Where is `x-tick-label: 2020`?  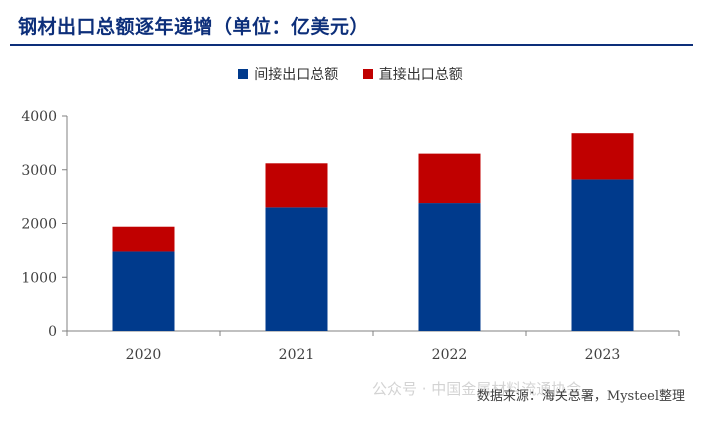
x-tick-label: 2020 is located at coordinates (144, 355).